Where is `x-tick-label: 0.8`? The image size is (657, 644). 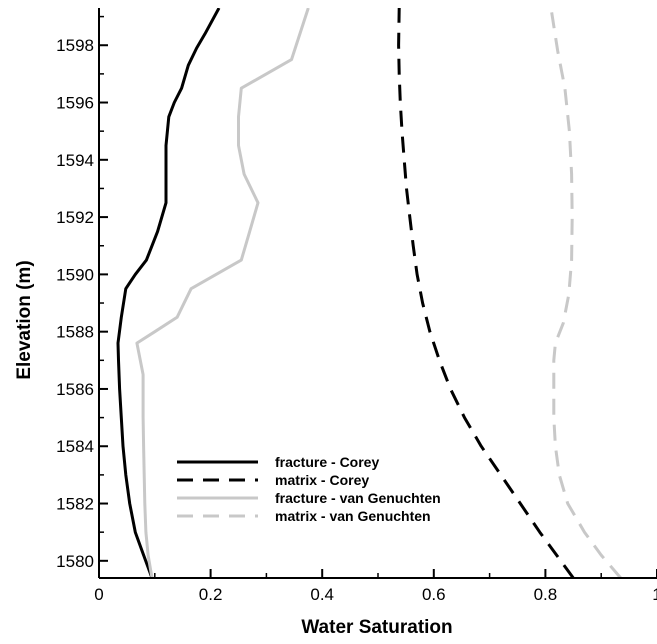 x-tick-label: 0.8 is located at coordinates (546, 594).